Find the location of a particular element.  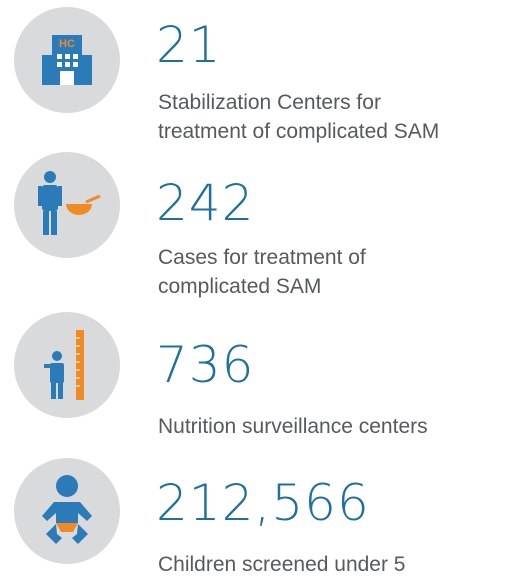

stat-description: Nutrition surveillance centers is located at coordinates (293, 426).